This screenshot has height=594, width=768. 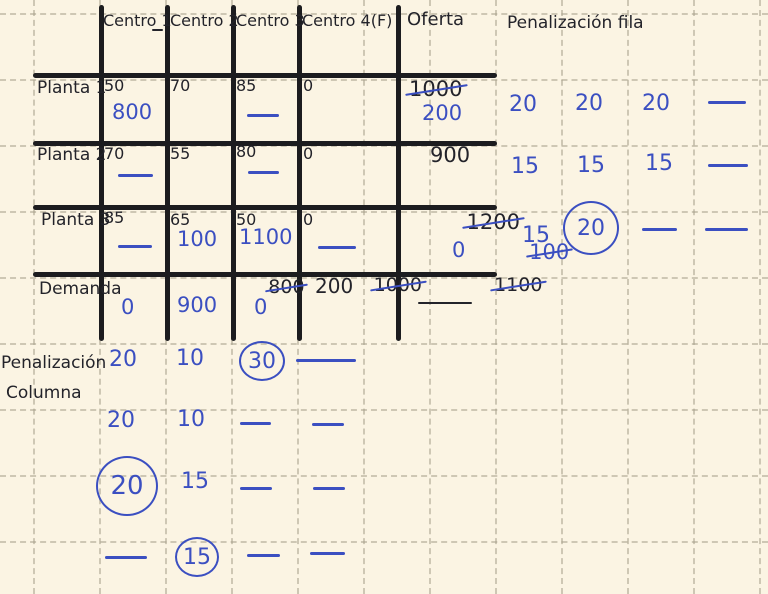 What do you see at coordinates (180, 153) in the screenshot?
I see `cost-p2-c2: 55` at bounding box center [180, 153].